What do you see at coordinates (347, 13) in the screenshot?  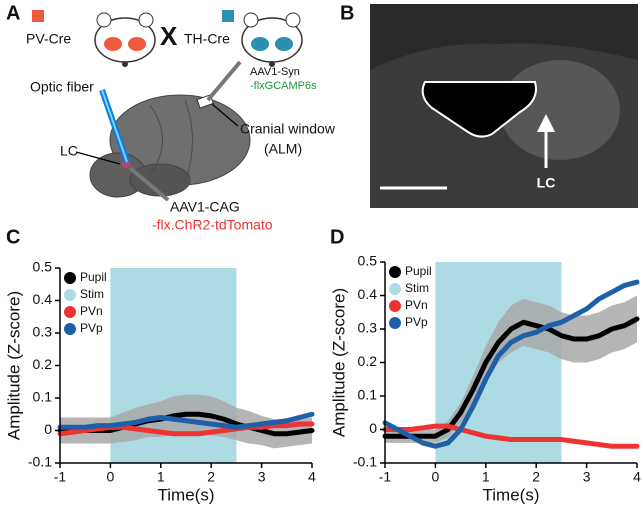 I see `panel-label: B` at bounding box center [347, 13].